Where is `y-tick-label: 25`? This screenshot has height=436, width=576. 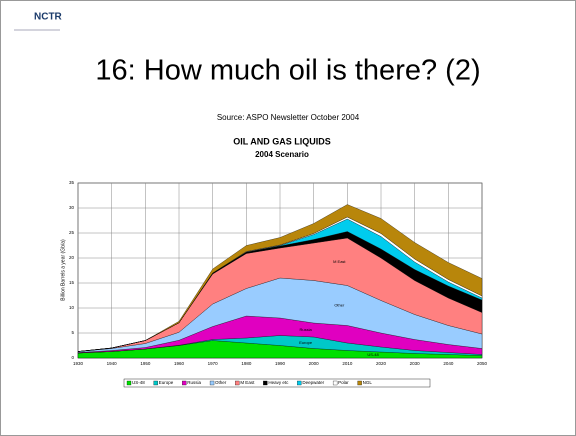 y-tick-label: 25 is located at coordinates (72, 232).